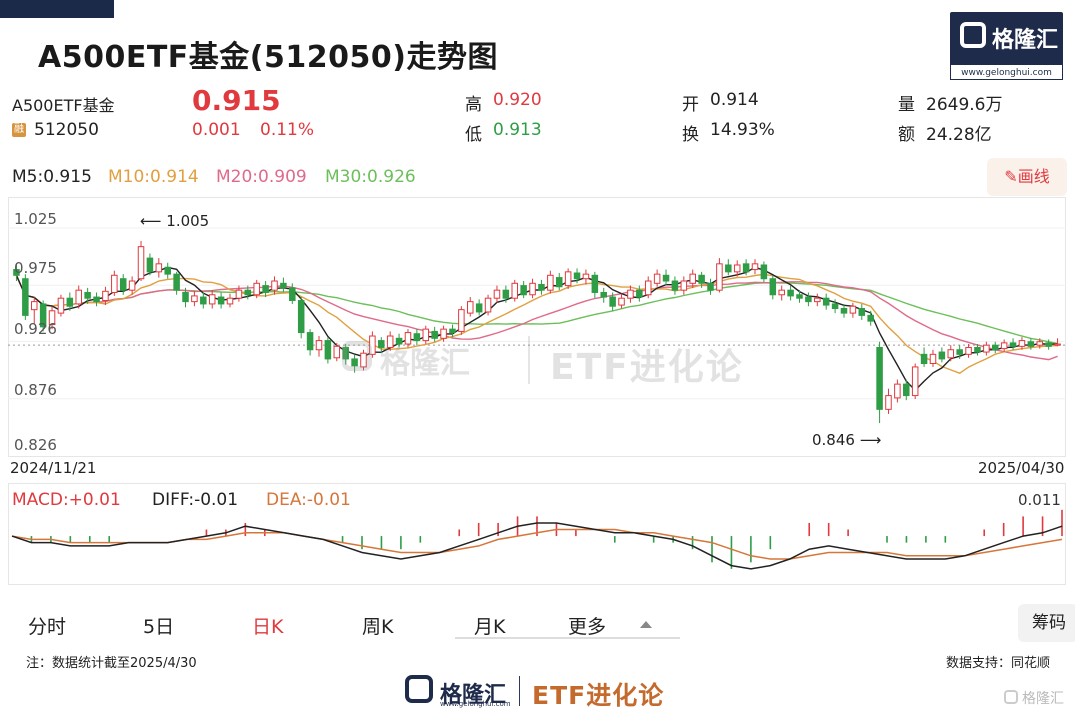  Describe the element at coordinates (66, 130) in the screenshot. I see `stock-code: 512050` at that location.